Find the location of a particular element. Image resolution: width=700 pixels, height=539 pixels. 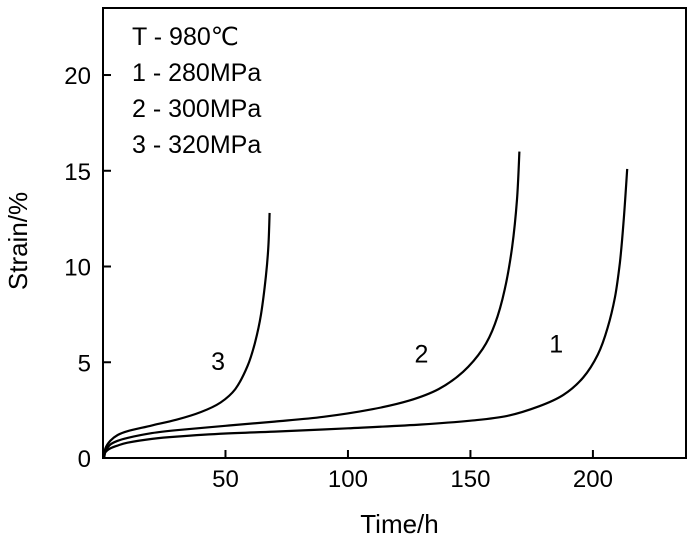

y-tick-label: 5 is located at coordinates (84, 363).